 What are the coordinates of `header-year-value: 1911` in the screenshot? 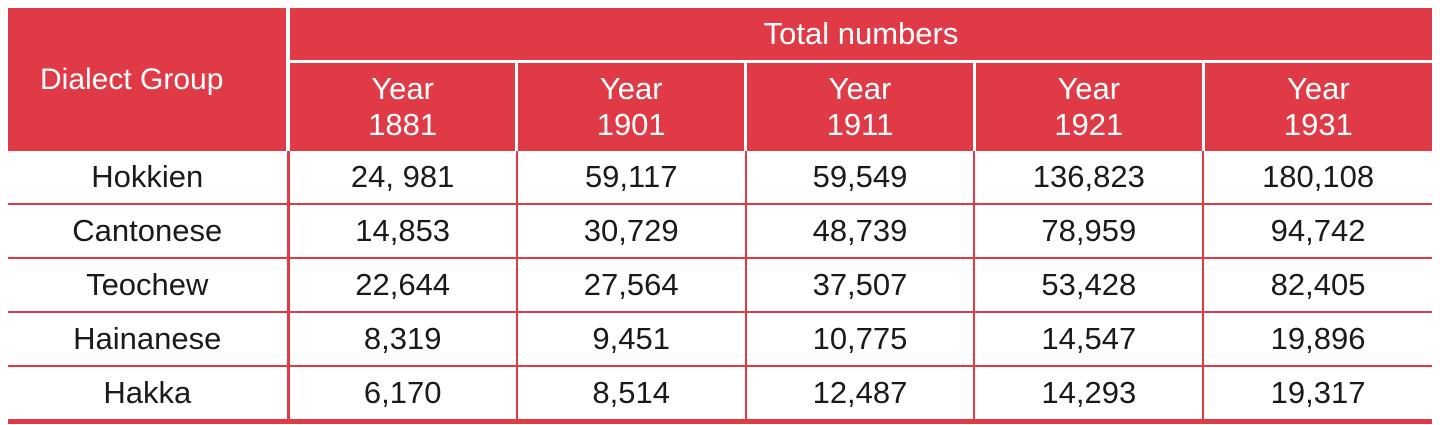 It's located at (860, 124).